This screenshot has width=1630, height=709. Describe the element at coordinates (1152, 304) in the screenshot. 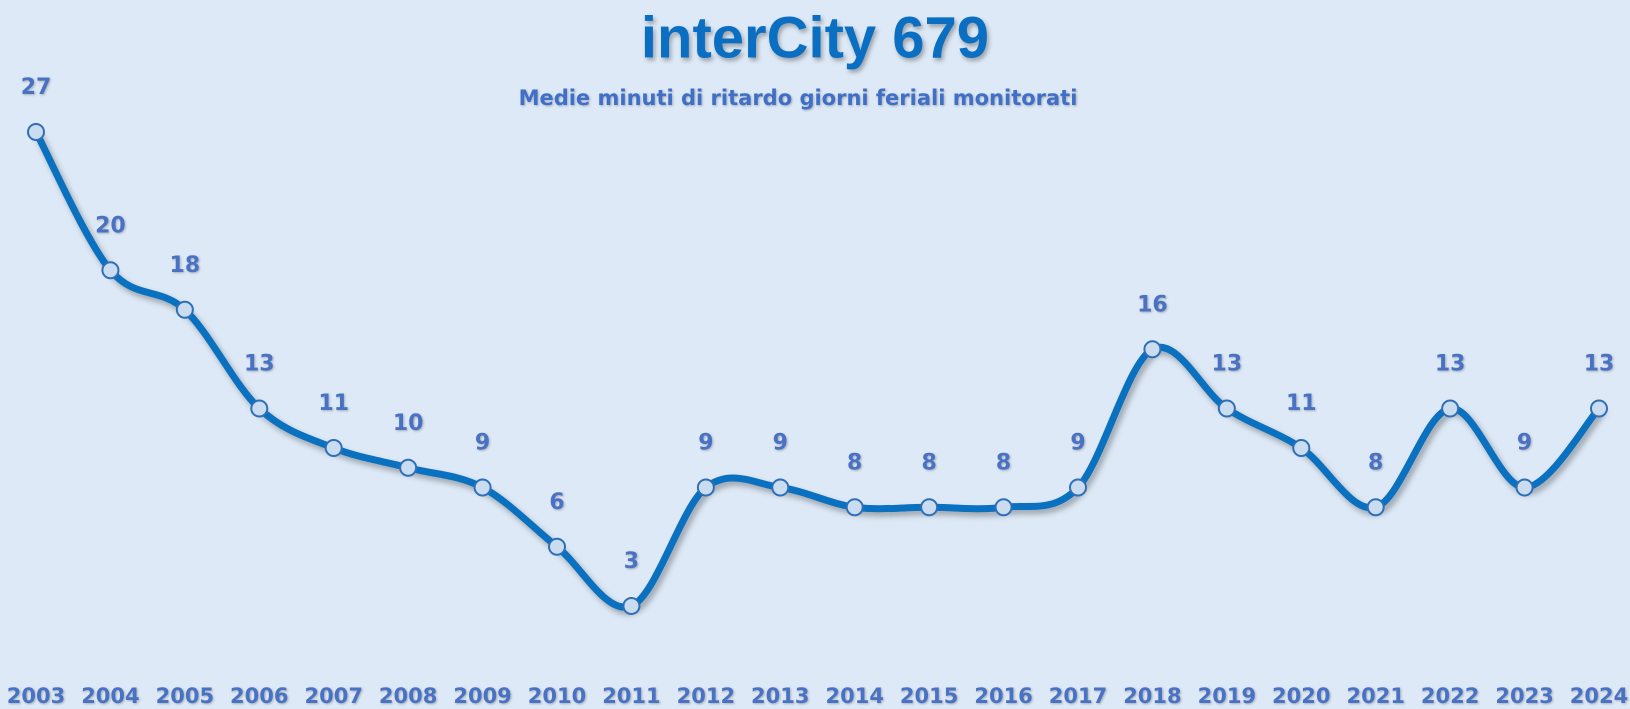

I see `data-label: 16` at that location.